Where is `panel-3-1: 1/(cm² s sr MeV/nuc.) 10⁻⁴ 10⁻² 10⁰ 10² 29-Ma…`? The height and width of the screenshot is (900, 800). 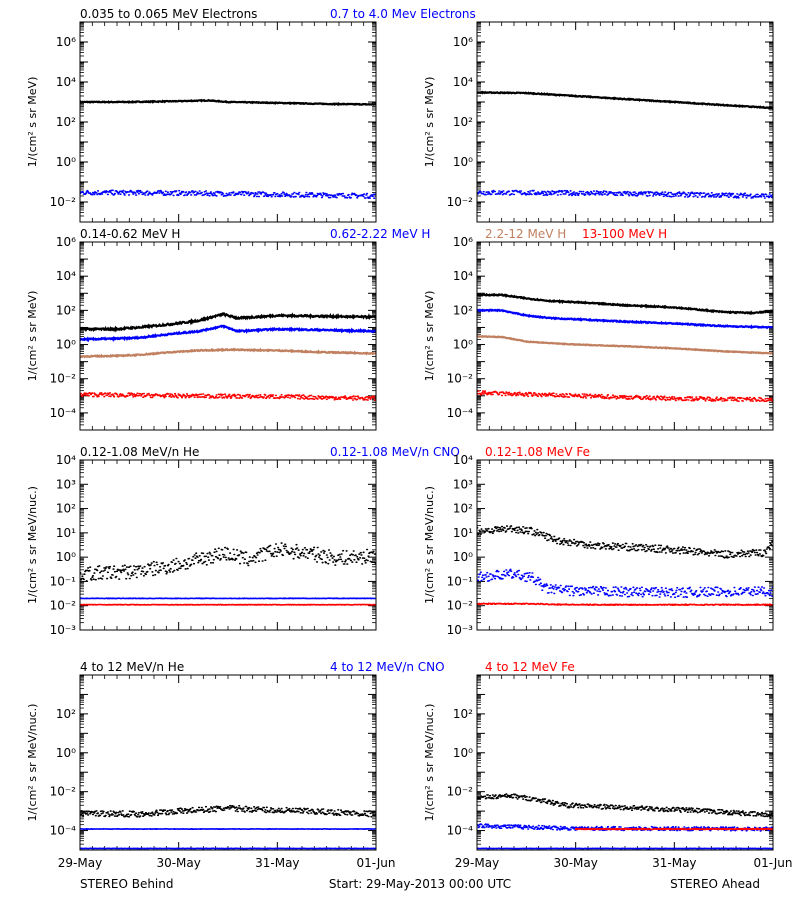 panel-3-1: 1/(cm² s sr MeV/nuc.) 10⁻⁴ 10⁻² 10⁰ 10² 29-Ma… is located at coordinates (608, 772).